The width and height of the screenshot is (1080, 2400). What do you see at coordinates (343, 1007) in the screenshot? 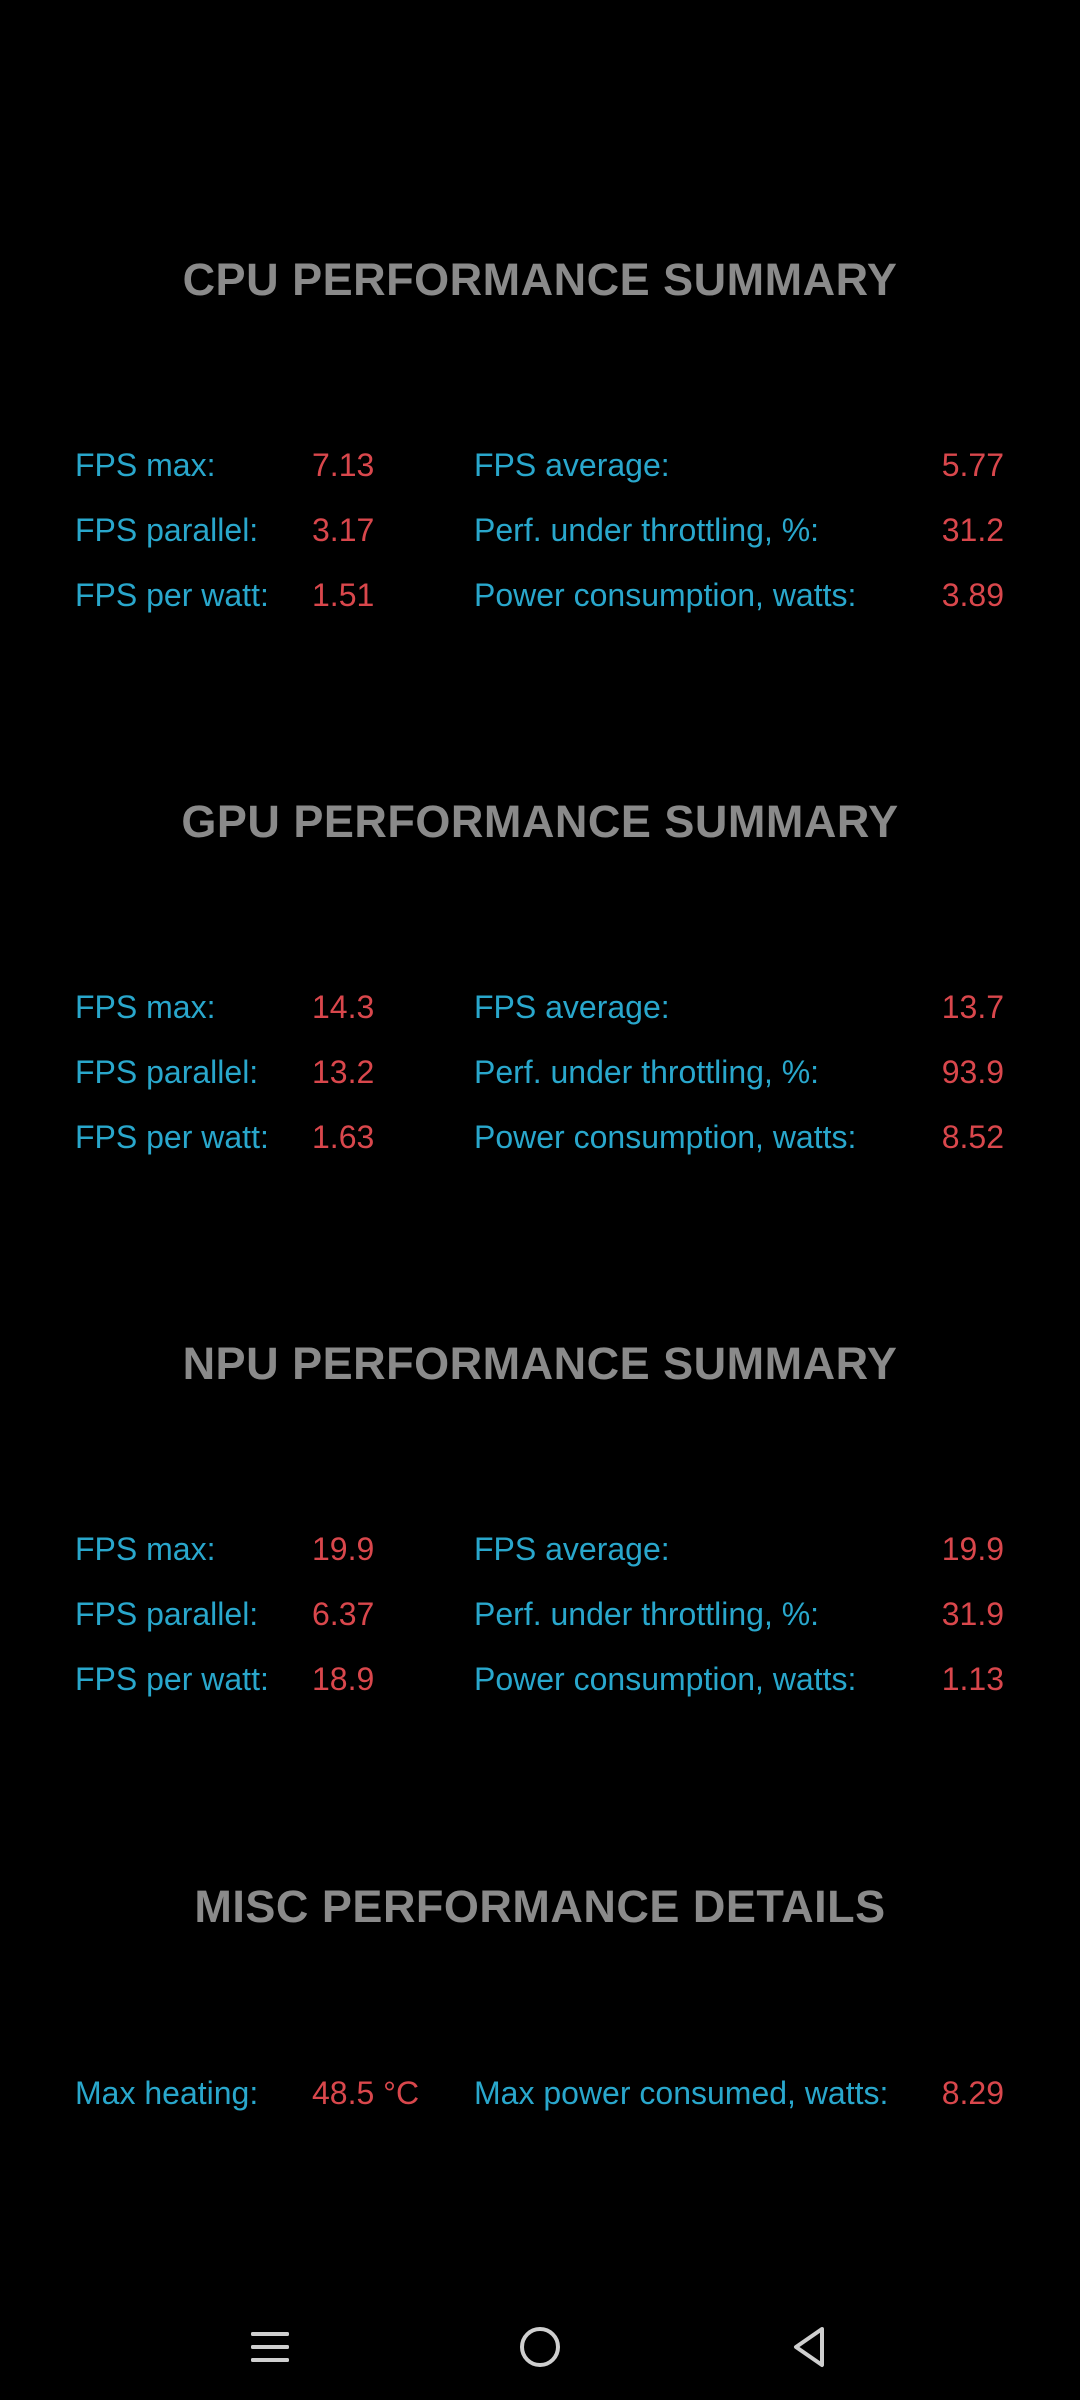
I see `metric-value: 14.3` at bounding box center [343, 1007].